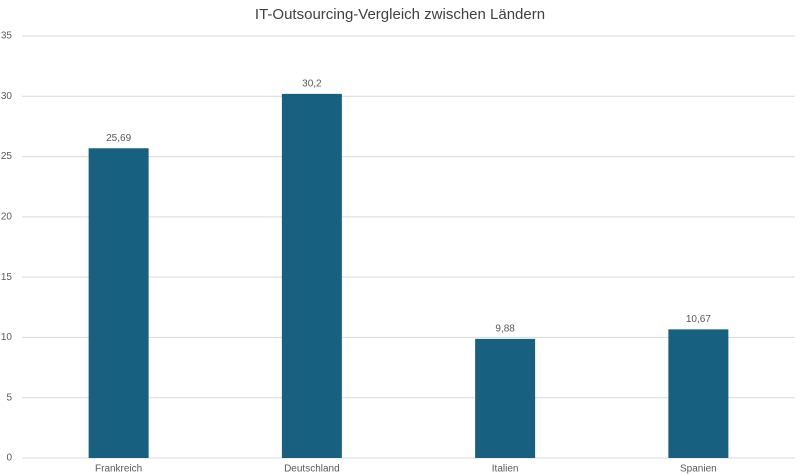 The image size is (800, 474). Describe the element at coordinates (118, 138) in the screenshot. I see `value-label: 25,69` at that location.